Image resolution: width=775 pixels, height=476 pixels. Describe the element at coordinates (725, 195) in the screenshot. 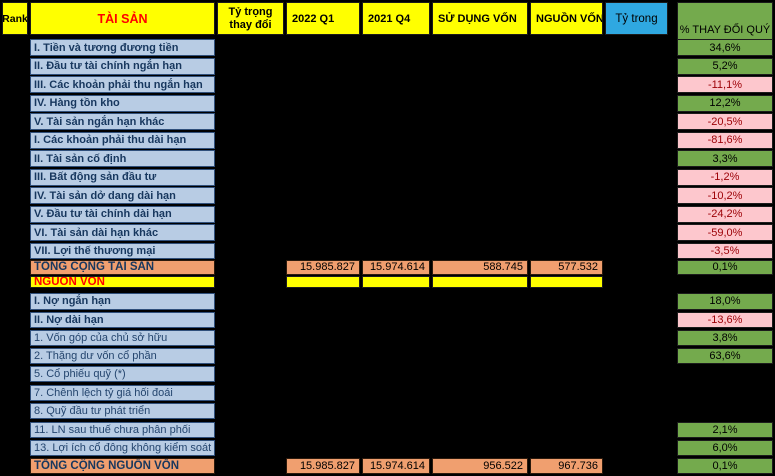

I see `change-cell: -10,2%` at that location.